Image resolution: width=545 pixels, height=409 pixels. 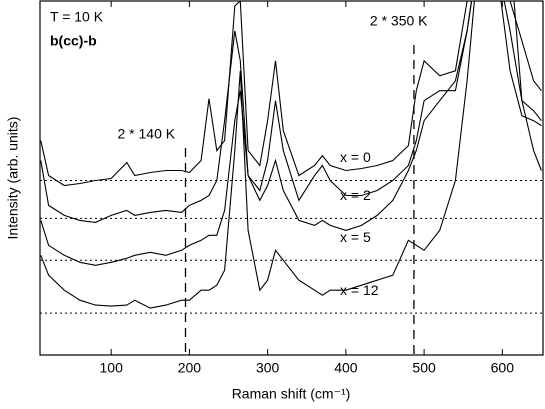 What do you see at coordinates (147, 134) in the screenshot?
I see `reference-label: 2 * 140 K` at bounding box center [147, 134].